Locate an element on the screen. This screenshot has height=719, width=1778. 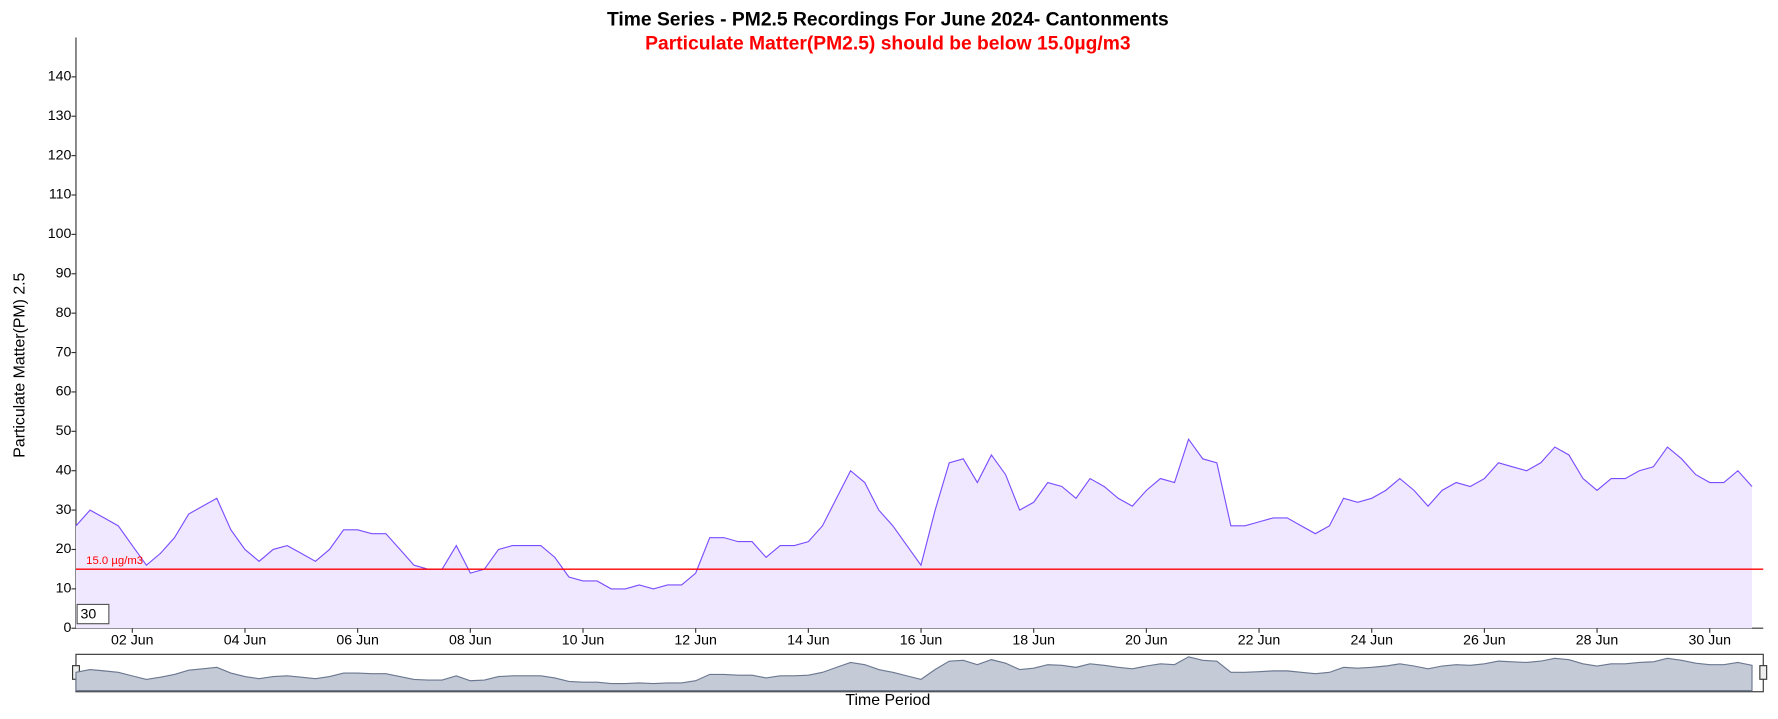
y-tick-label: 140 is located at coordinates (60, 77).